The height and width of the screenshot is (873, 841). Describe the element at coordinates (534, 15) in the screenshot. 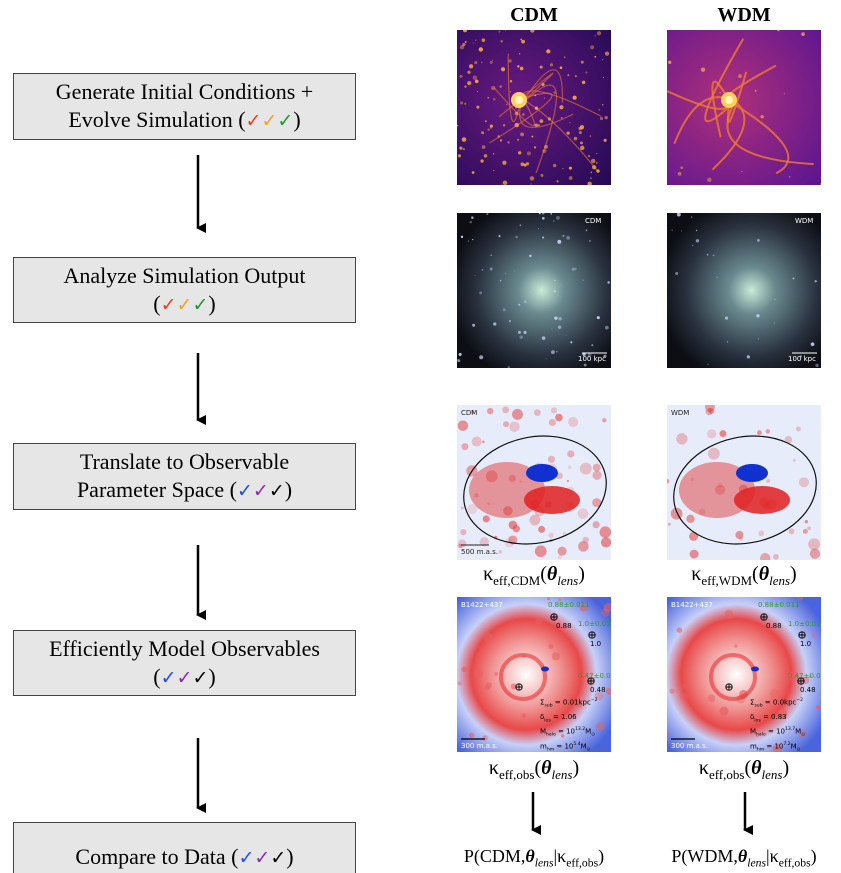

I see `column-header: CDM` at that location.